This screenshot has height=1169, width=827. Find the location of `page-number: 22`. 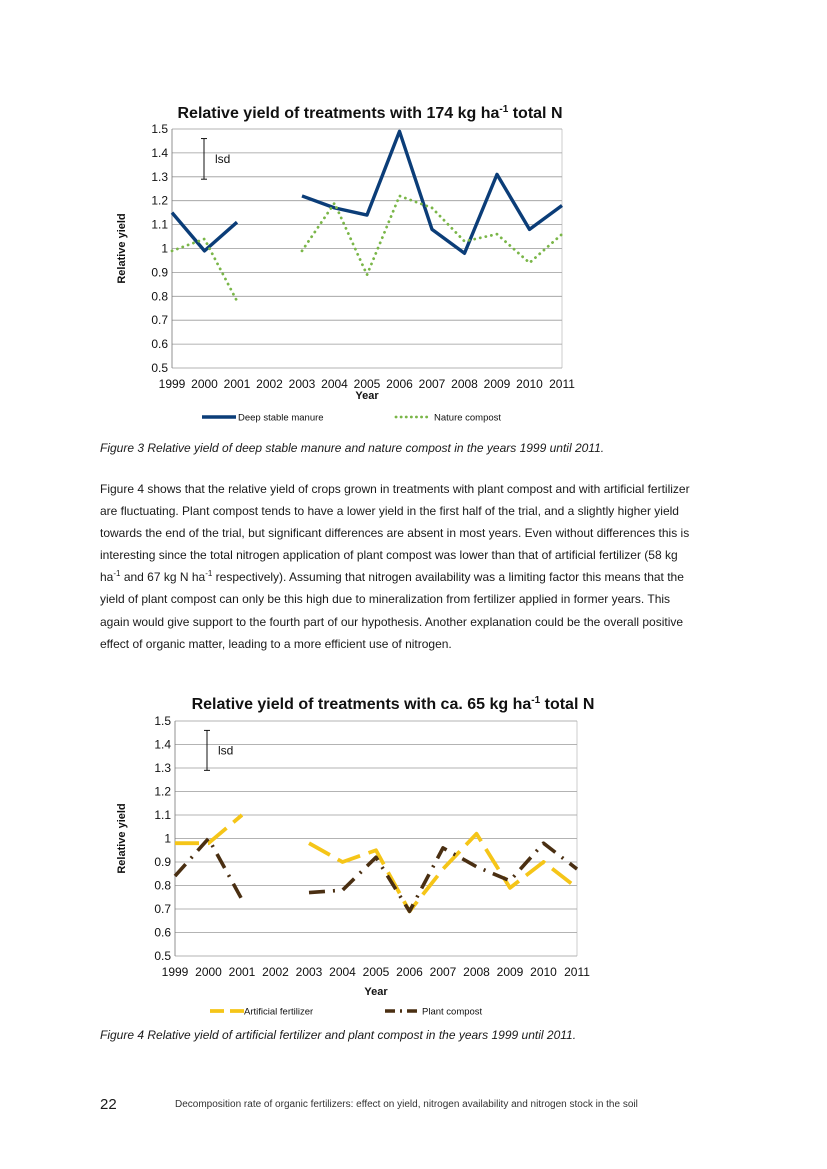

page-number: 22 is located at coordinates (108, 1104).